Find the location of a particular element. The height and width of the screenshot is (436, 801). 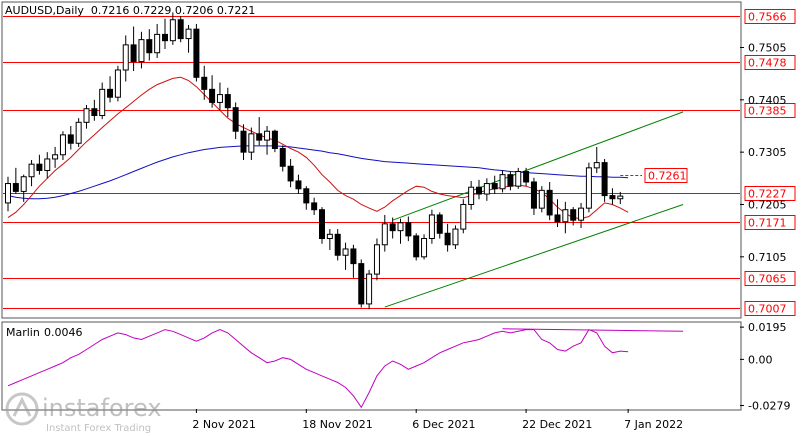

level-label: 0.7227 is located at coordinates (767, 194).